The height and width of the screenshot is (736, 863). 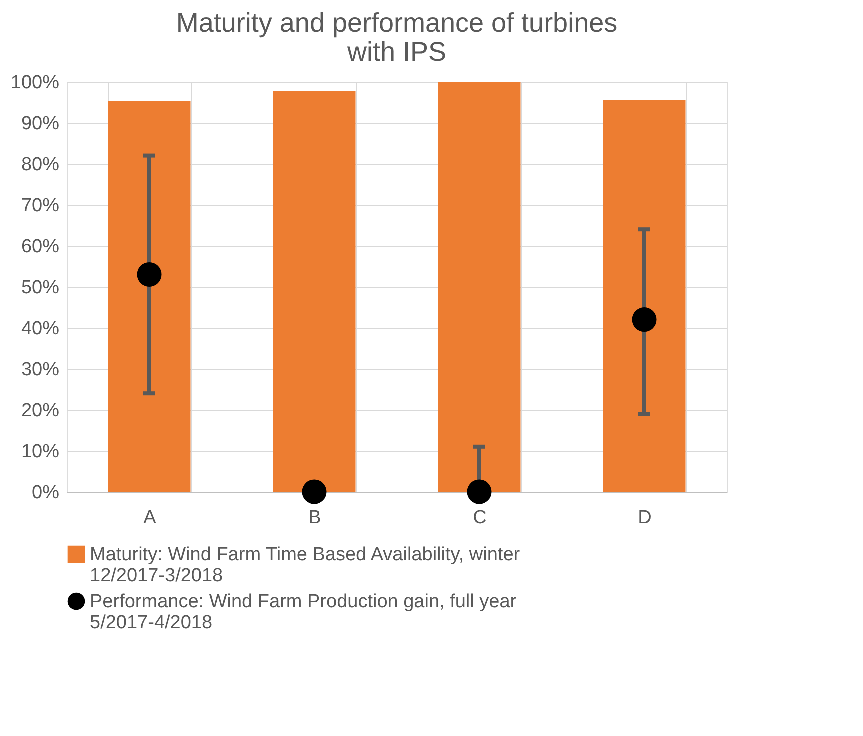 What do you see at coordinates (40, 247) in the screenshot?
I see `y-tick-label: 60%` at bounding box center [40, 247].